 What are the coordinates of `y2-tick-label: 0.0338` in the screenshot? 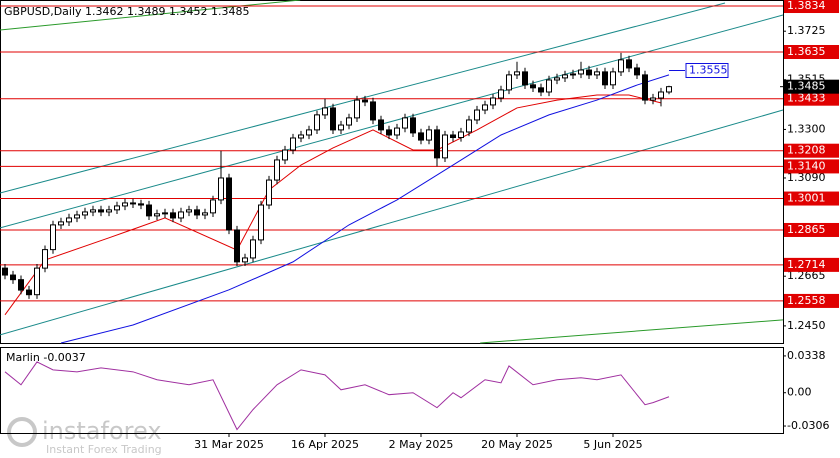 It's located at (806, 355).